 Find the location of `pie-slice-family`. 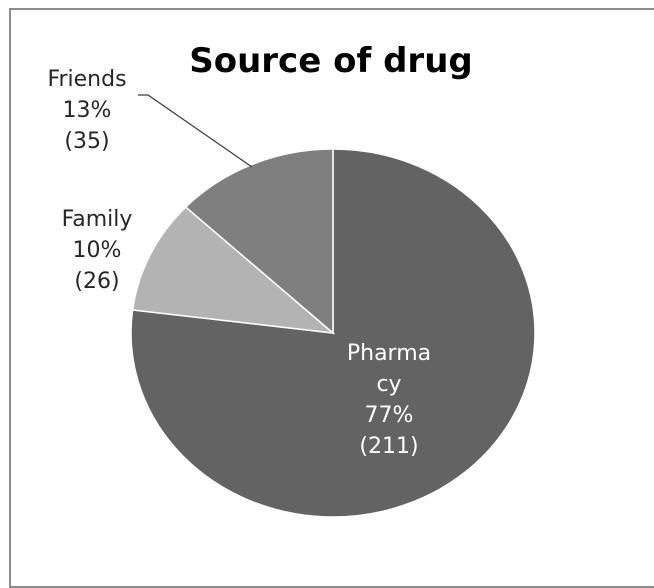

pie-slice-family is located at coordinates (233, 270).